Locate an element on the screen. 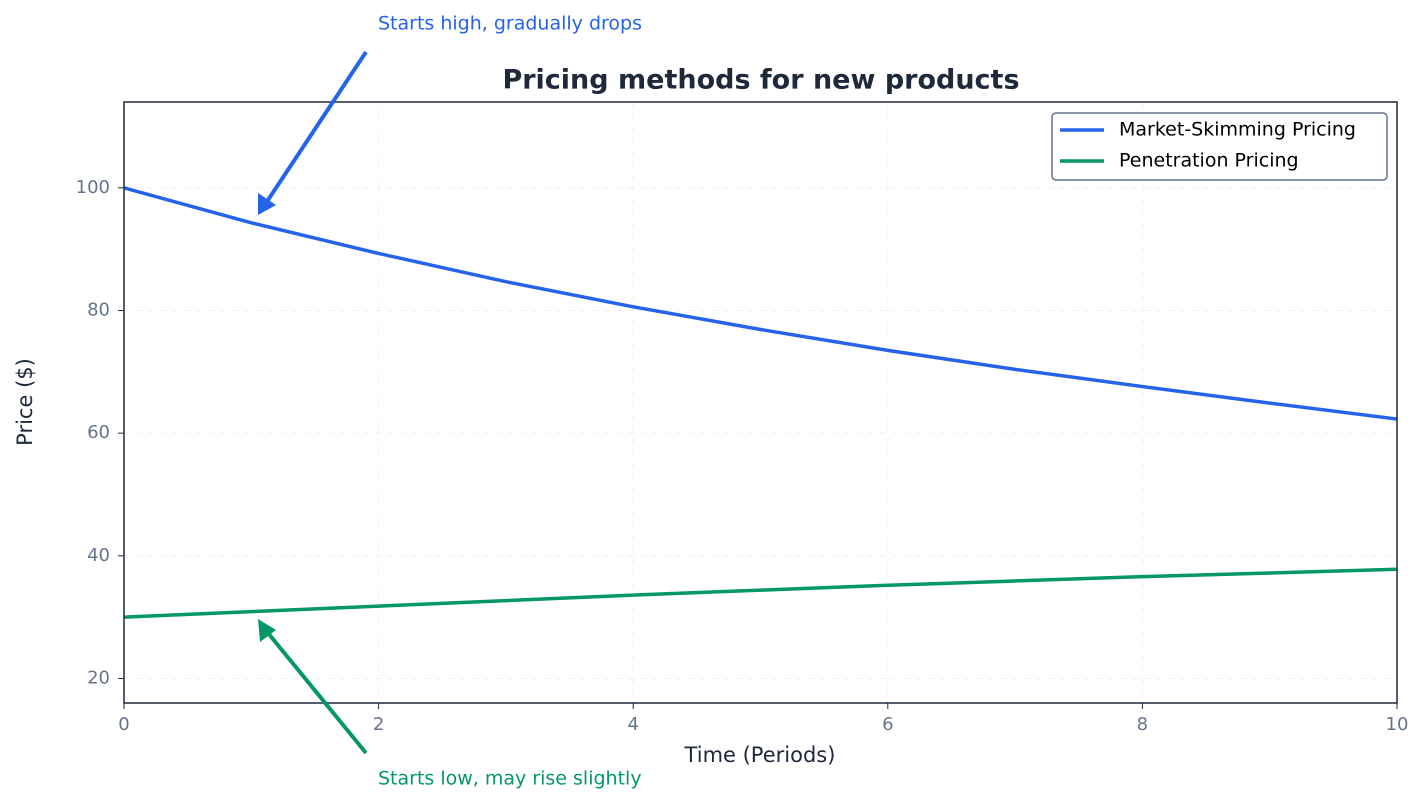  y-tick-label: 20 is located at coordinates (98, 677).